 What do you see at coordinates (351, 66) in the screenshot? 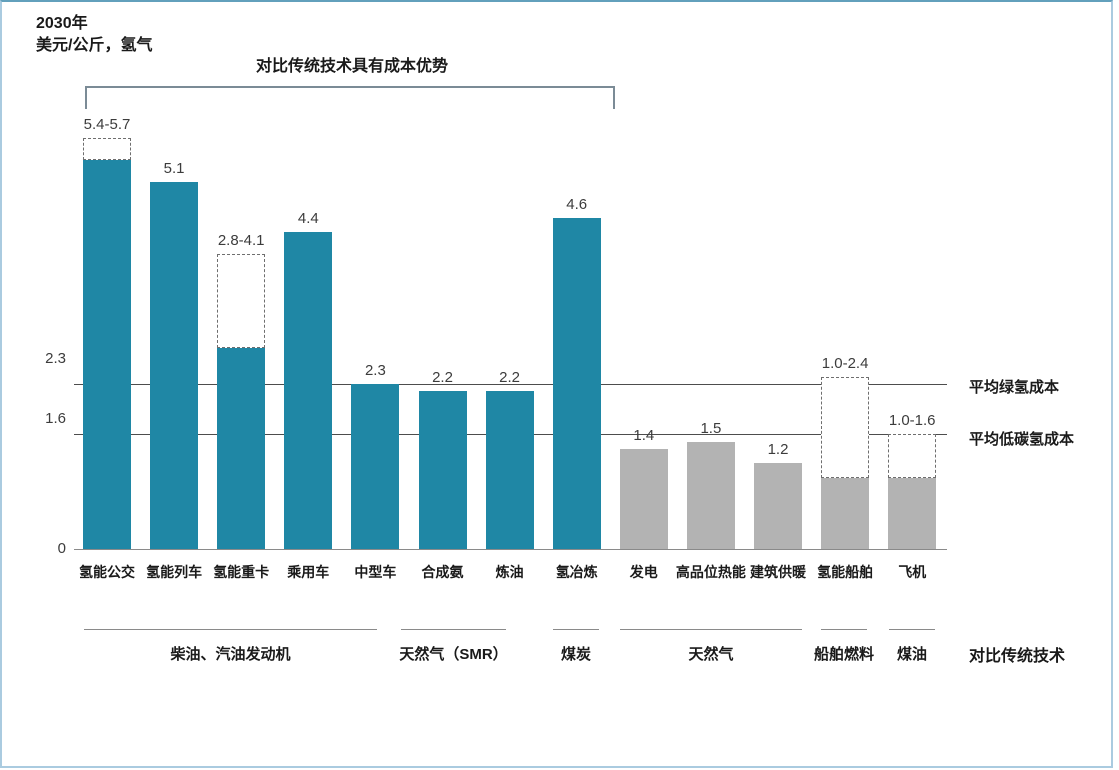
I see `cost-advantage-annotation: 对比传统技术具有成本优势` at bounding box center [351, 66].